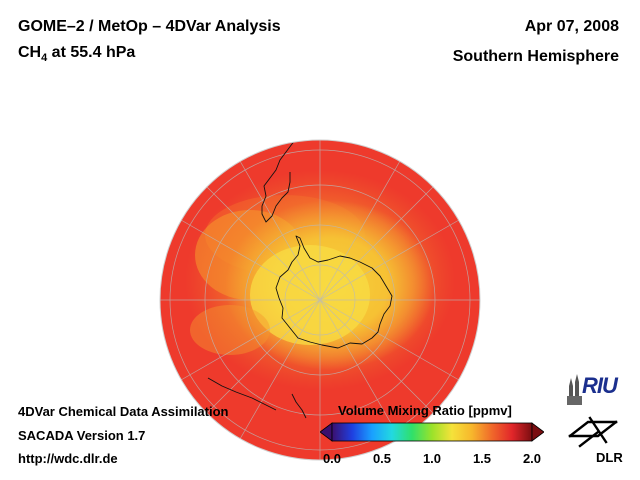  I want to click on dlr-logo: DLR, so click(594, 440).